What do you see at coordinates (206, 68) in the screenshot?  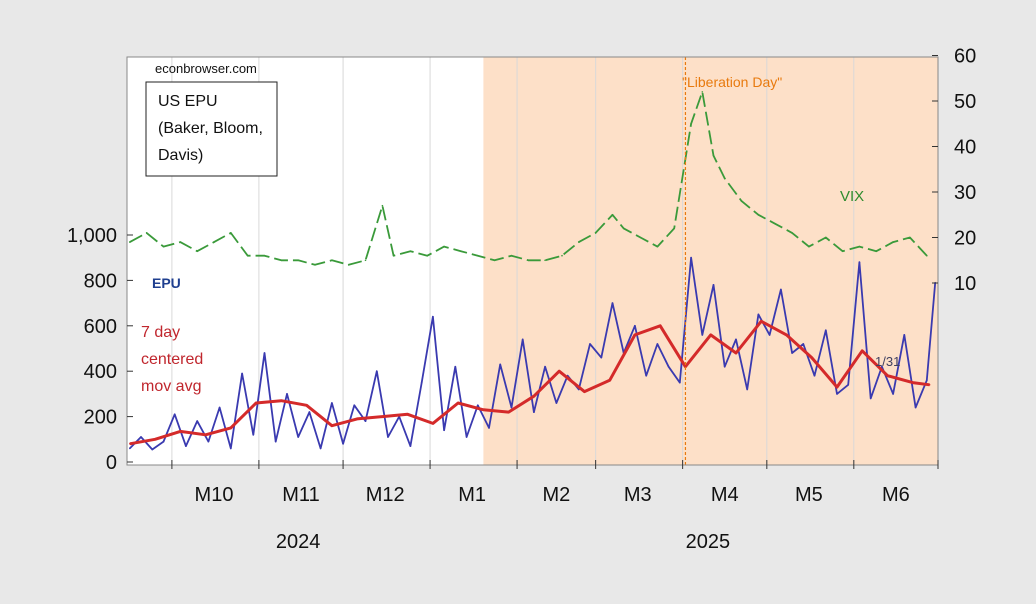 I see `source-label: econbrowser.com` at bounding box center [206, 68].